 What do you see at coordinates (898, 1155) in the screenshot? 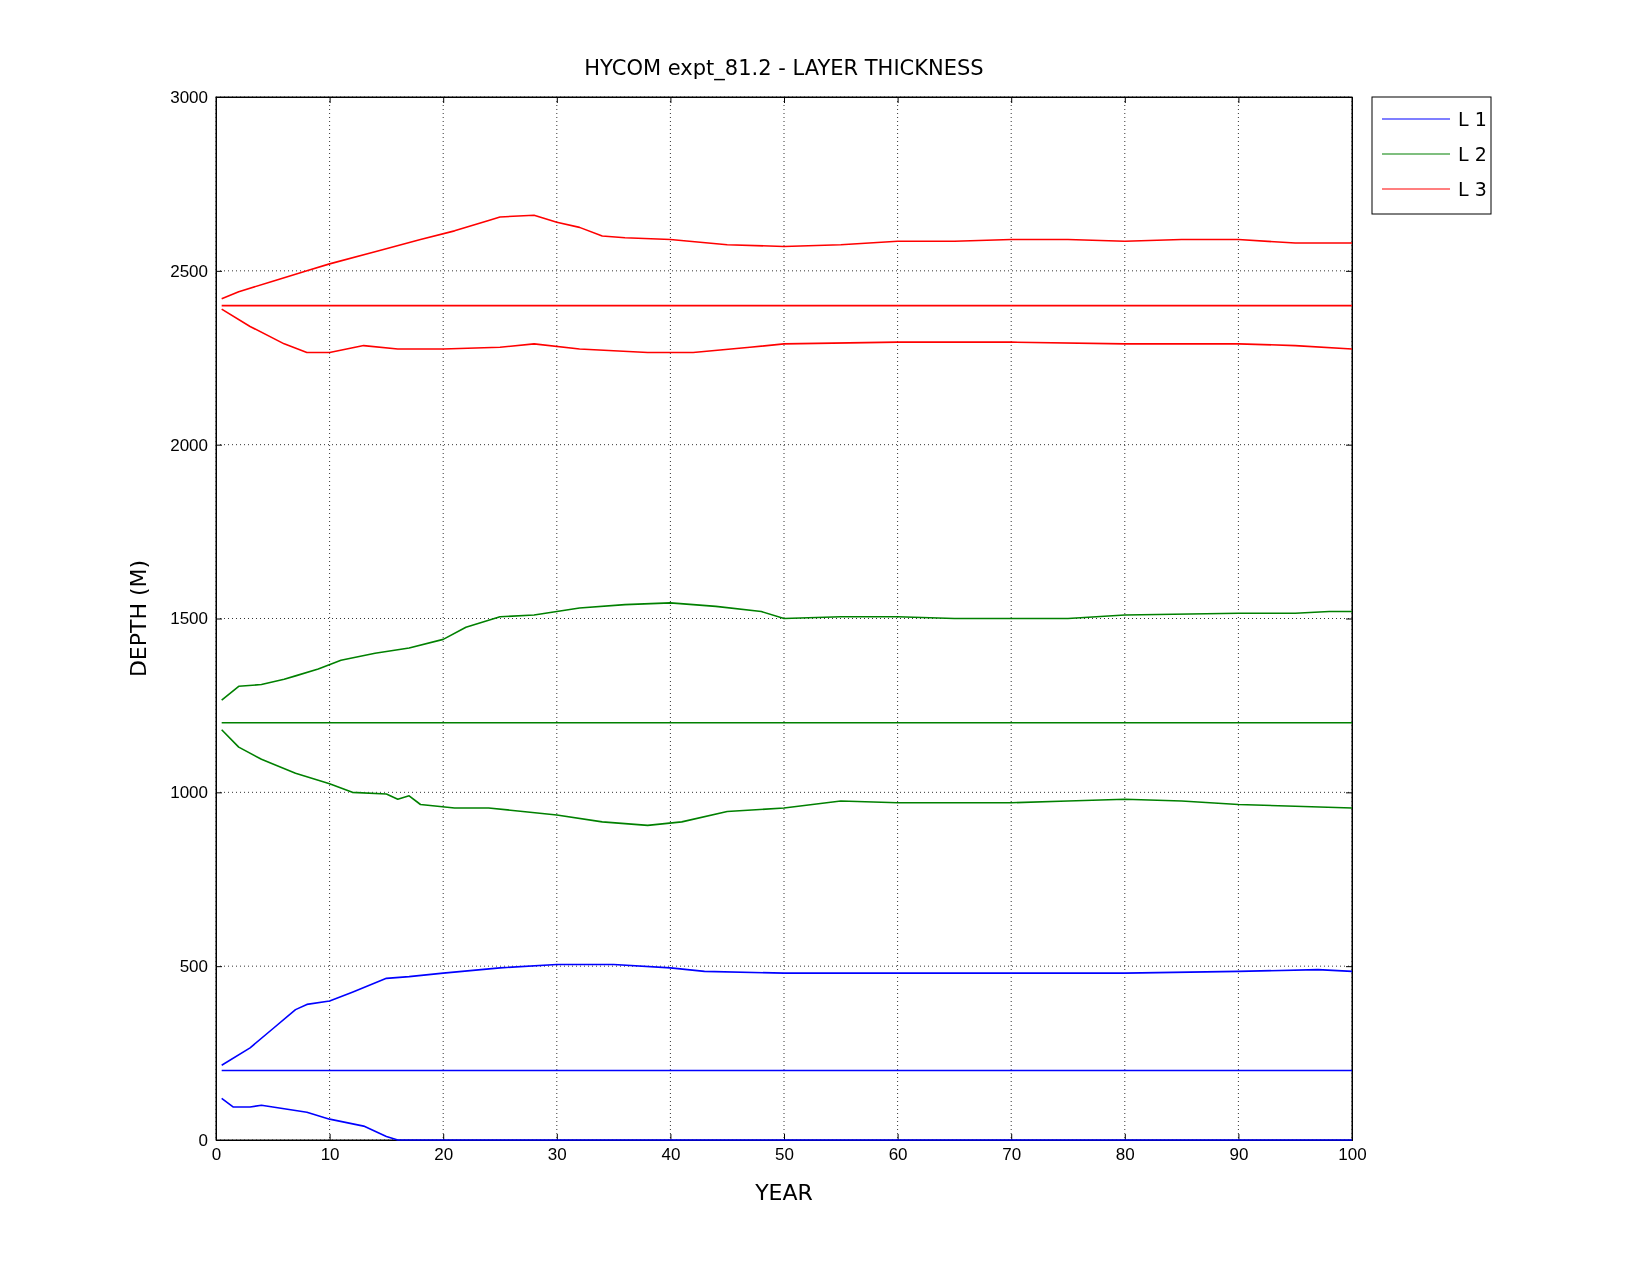
I see `x-tick-label: 60` at bounding box center [898, 1155].